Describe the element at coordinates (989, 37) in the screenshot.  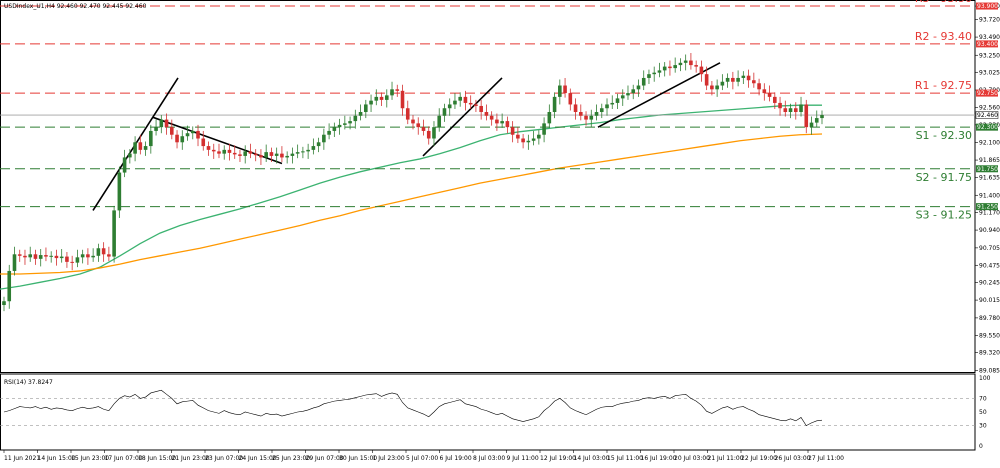
I see `price-axis-label: 93.490` at that location.